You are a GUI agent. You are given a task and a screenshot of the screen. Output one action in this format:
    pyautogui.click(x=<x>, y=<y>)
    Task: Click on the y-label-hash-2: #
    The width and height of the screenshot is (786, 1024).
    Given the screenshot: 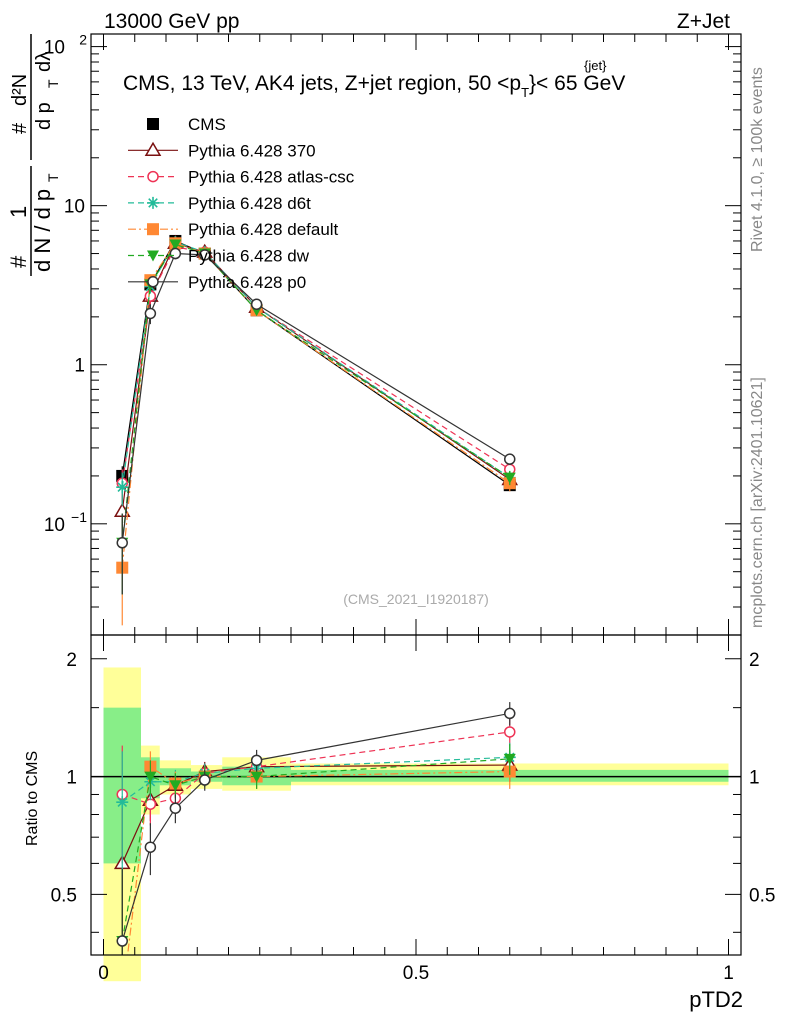 What is the action you would take?
    pyautogui.click(x=20, y=128)
    